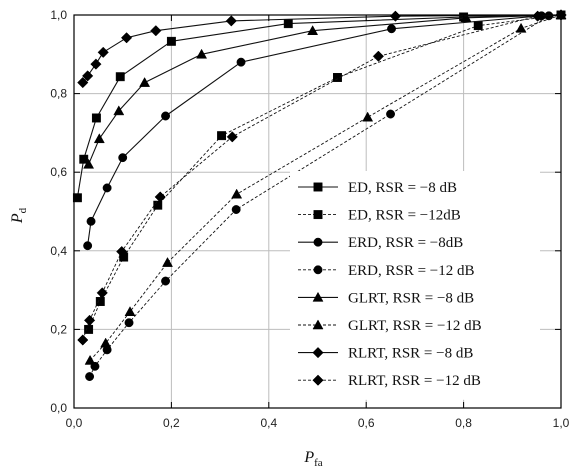 Image resolution: width=580 pixels, height=472 pixels. I want to click on x-axis-label-sub: fa, so click(318, 463).